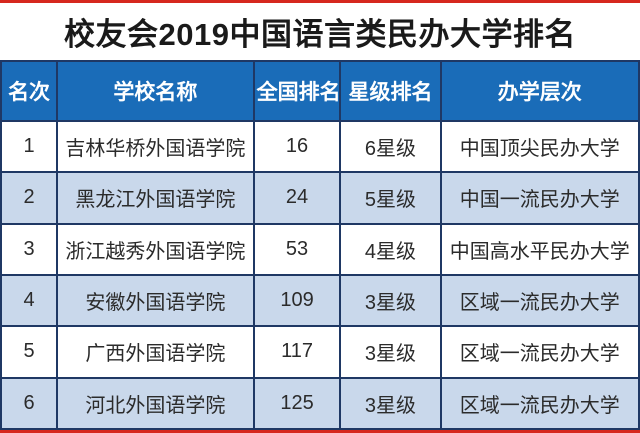 This screenshot has height=433, width=640. Describe the element at coordinates (320, 431) in the screenshot. I see `bottom-red-stripe` at that location.